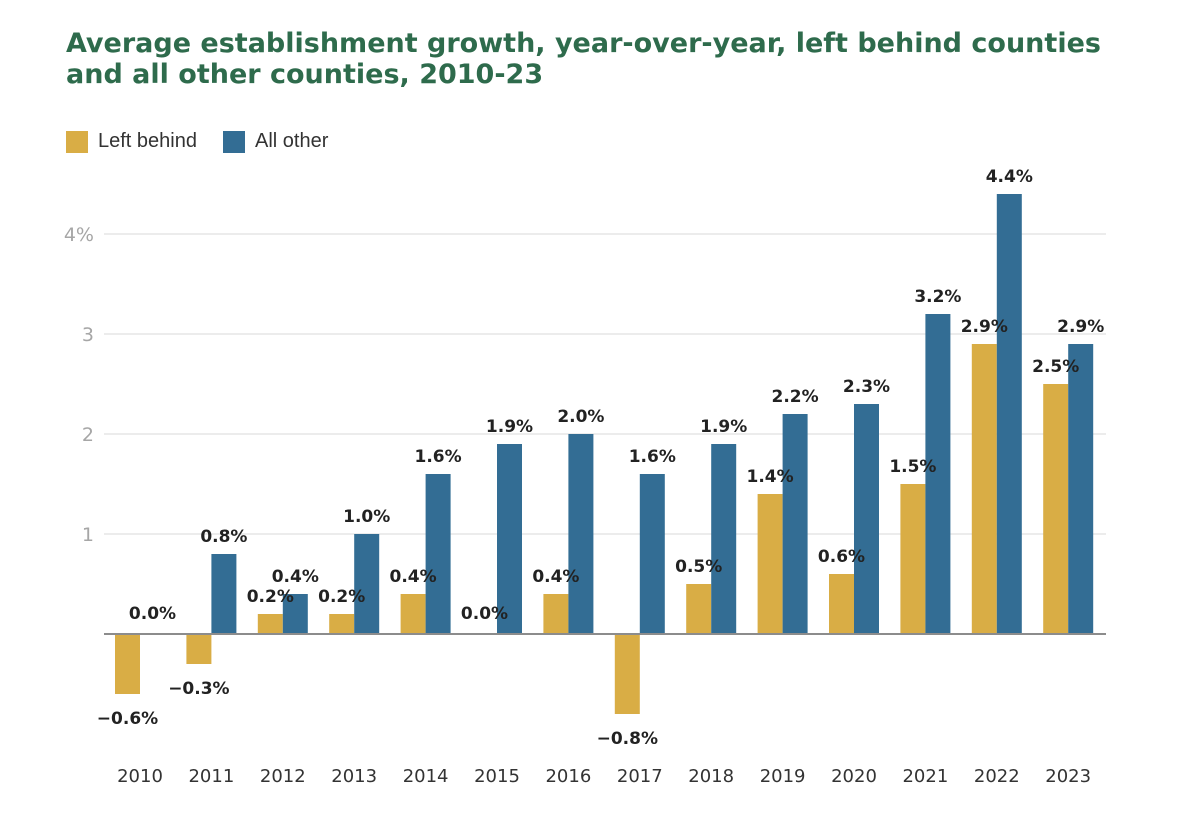 Image resolution: width=1200 pixels, height=823 pixels. Describe the element at coordinates (152, 614) in the screenshot. I see `data-label-all-other-2010: 0.0%` at that location.